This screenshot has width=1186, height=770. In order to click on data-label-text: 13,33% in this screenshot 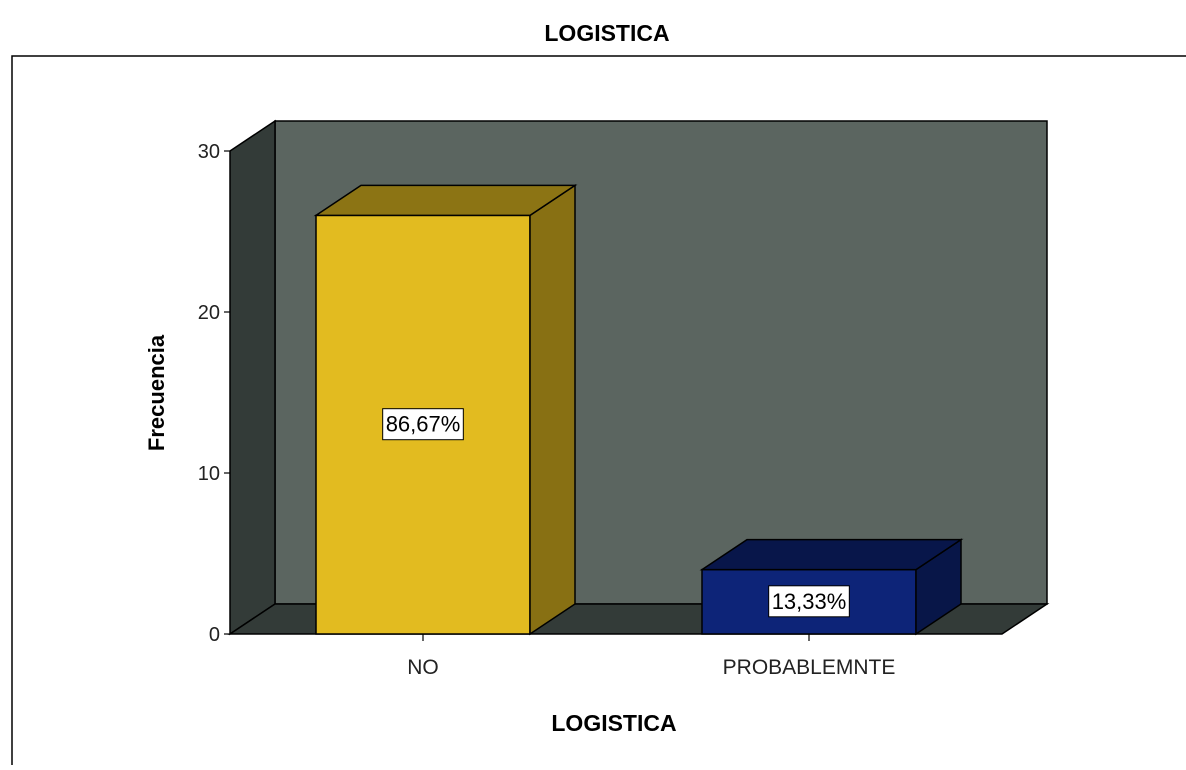, I will do `click(809, 601)`.